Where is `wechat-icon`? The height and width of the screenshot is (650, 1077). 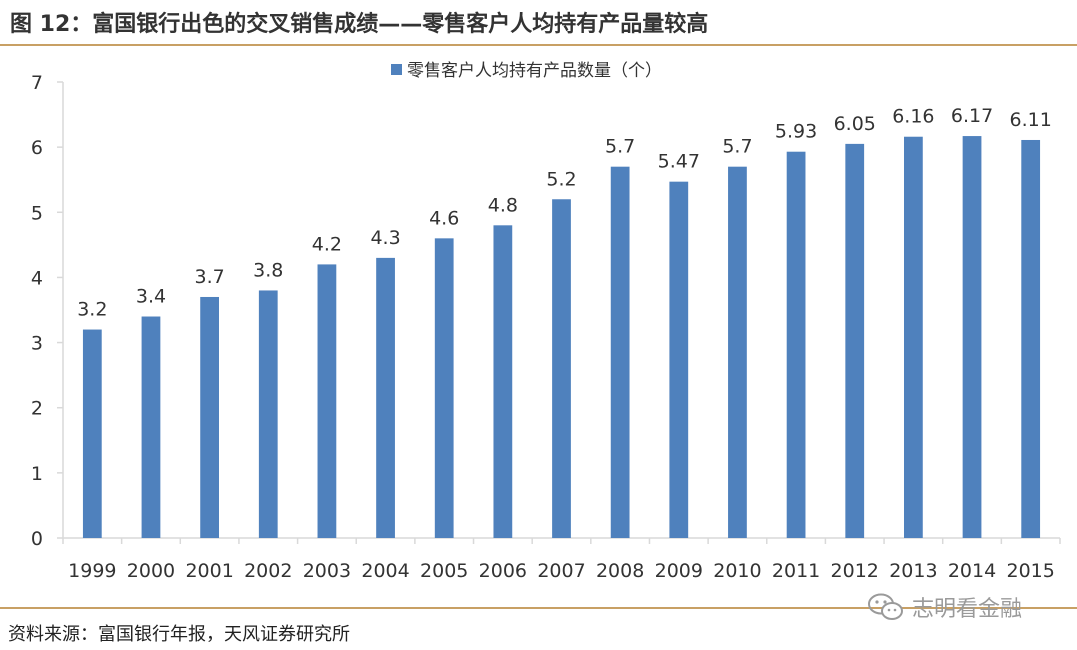
wechat-icon is located at coordinates (885, 606).